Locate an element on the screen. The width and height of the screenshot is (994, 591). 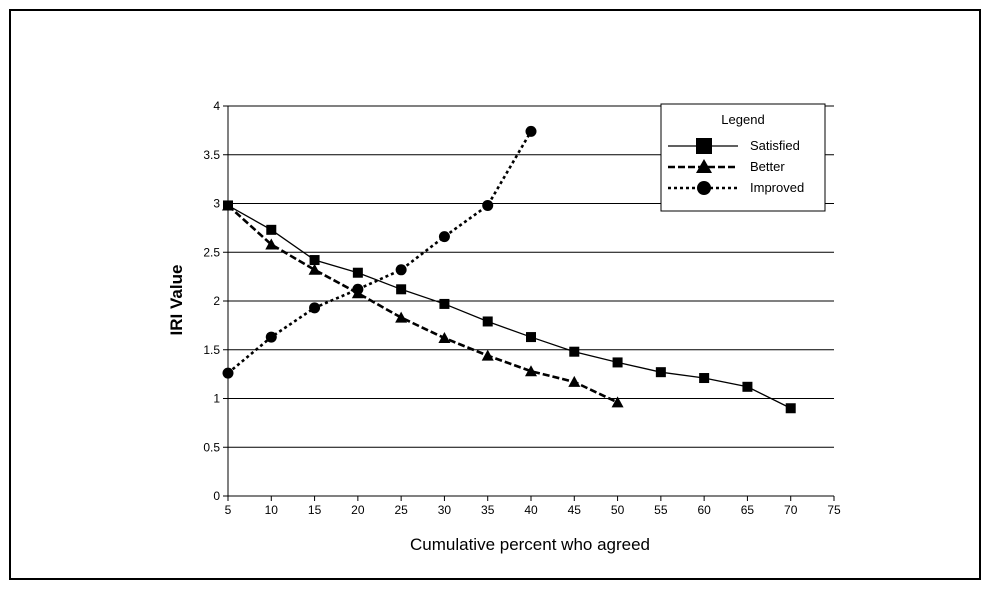
legend: Legend Satisfied Better Improved is located at coordinates (743, 157).